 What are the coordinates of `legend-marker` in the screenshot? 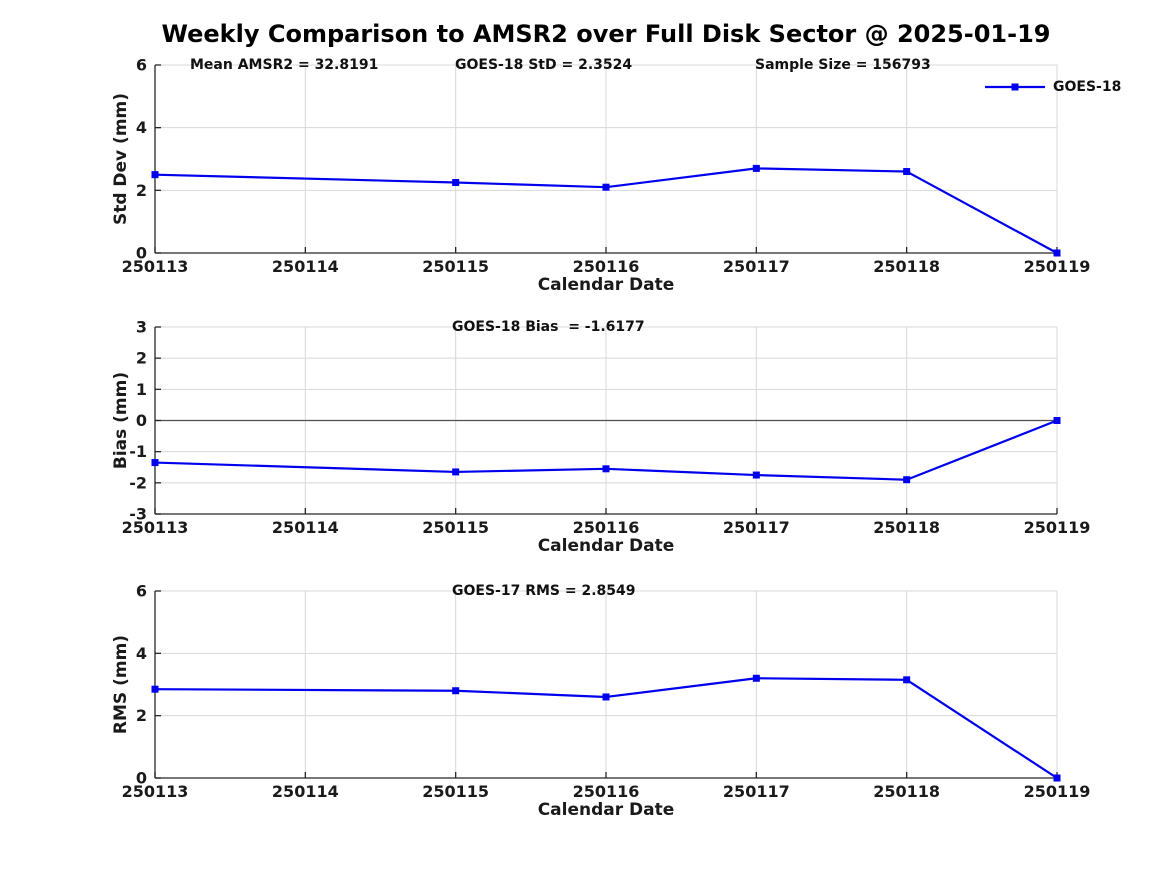 It's located at (1015, 87).